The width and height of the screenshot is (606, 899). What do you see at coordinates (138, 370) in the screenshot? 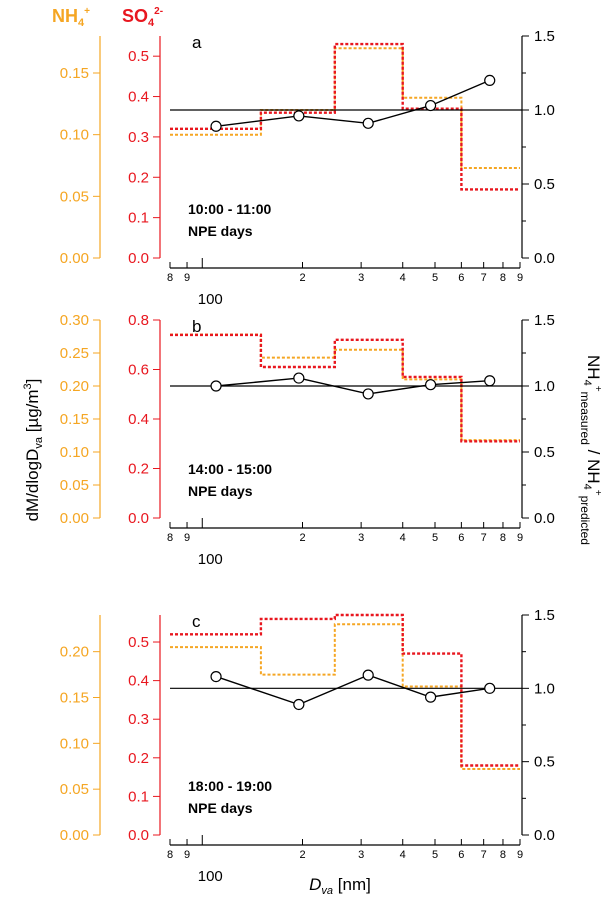
I see `so4-tick-label: 0.6` at bounding box center [138, 370].